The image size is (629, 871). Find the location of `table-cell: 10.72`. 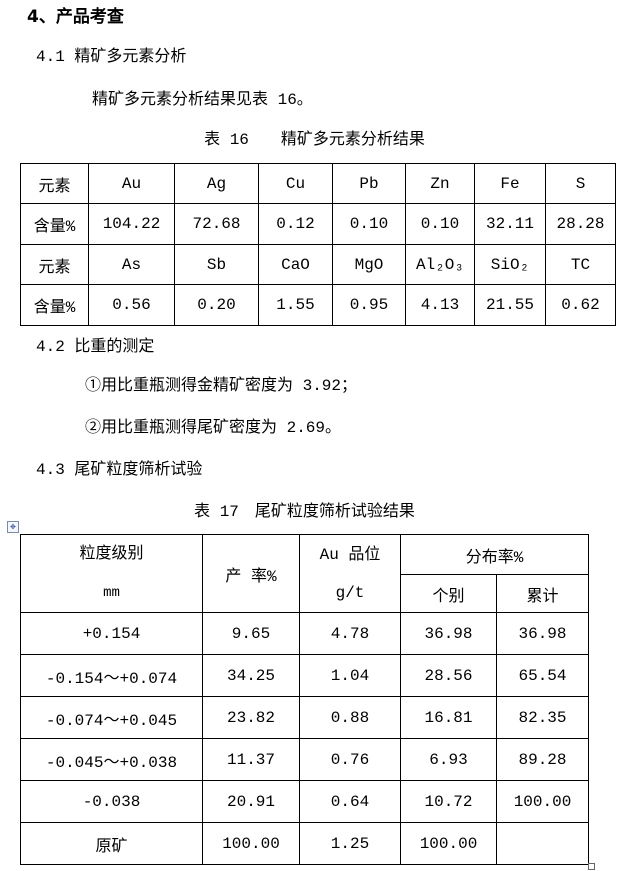

table-cell: 10.72 is located at coordinates (448, 801).